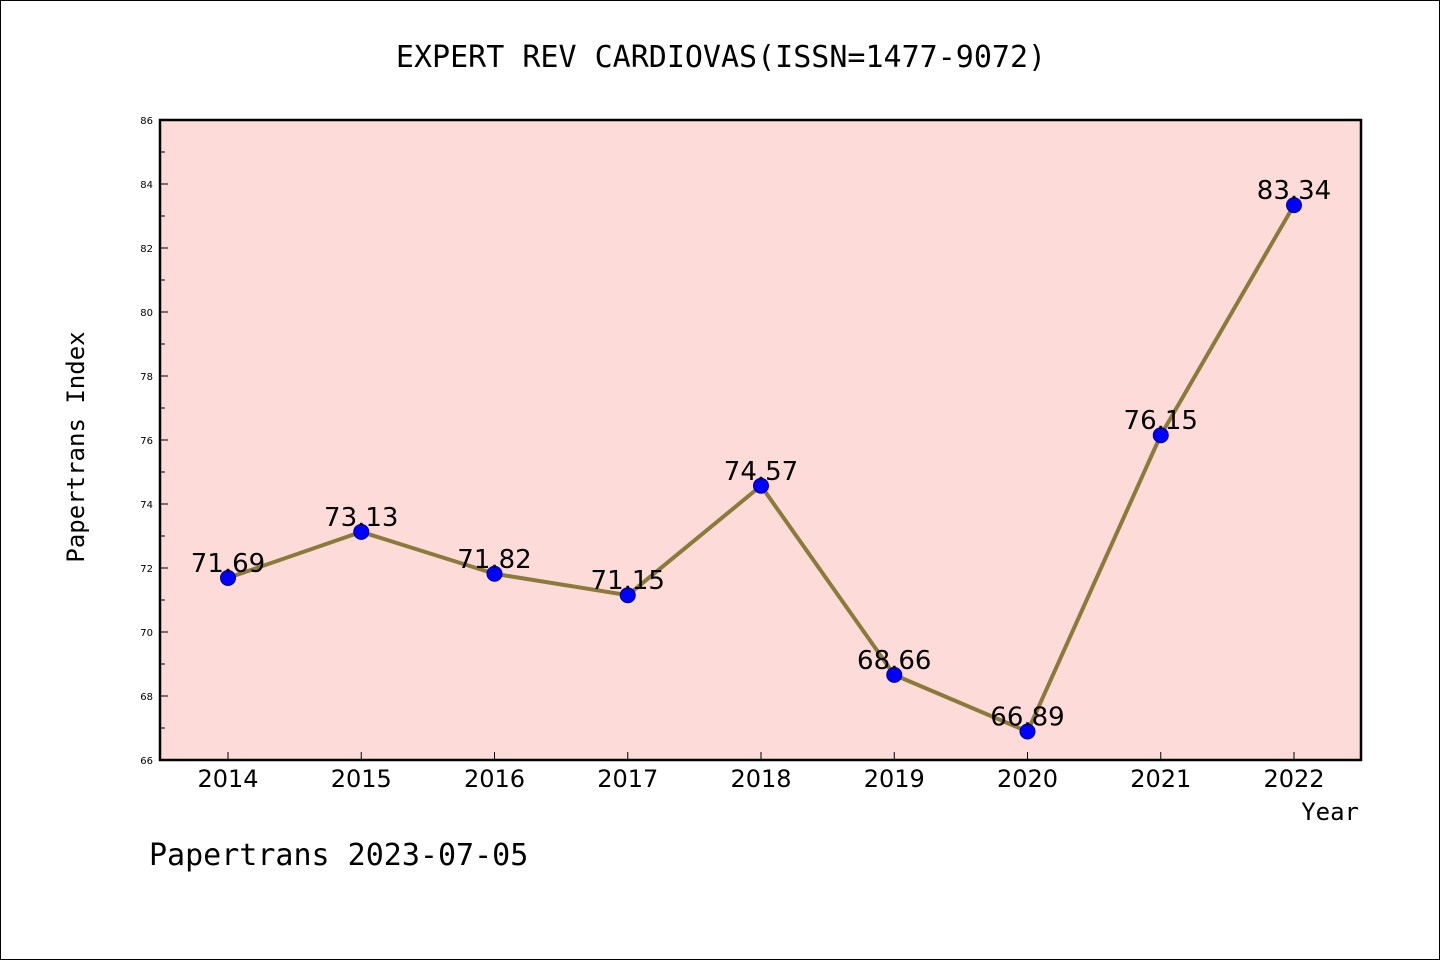  I want to click on x-axis-label: Year, so click(1330, 812).